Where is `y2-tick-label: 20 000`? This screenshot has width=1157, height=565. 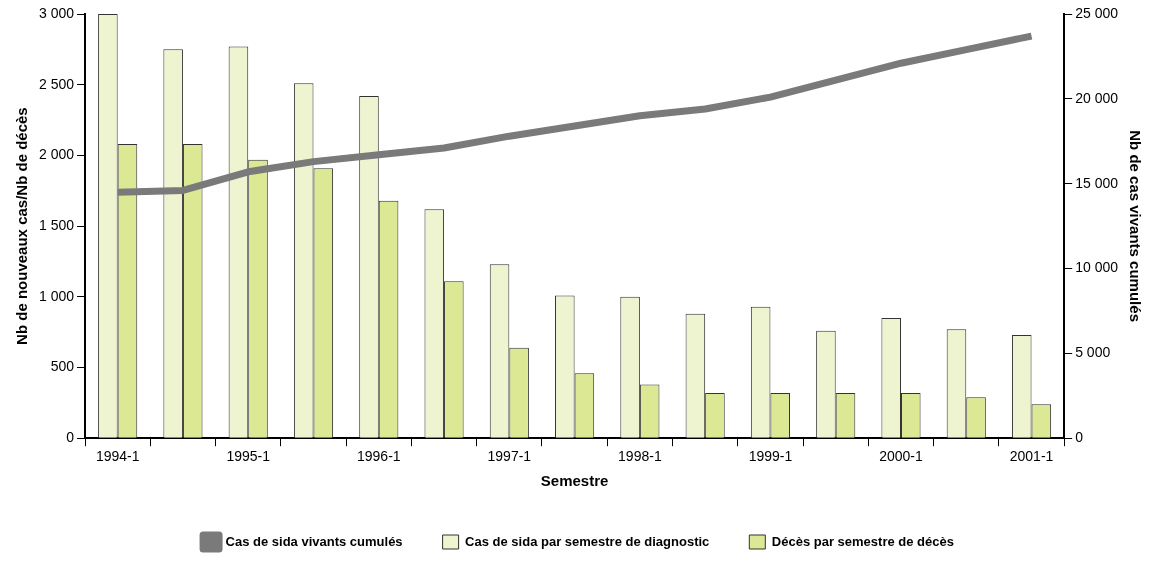
y2-tick-label: 20 000 is located at coordinates (1097, 97).